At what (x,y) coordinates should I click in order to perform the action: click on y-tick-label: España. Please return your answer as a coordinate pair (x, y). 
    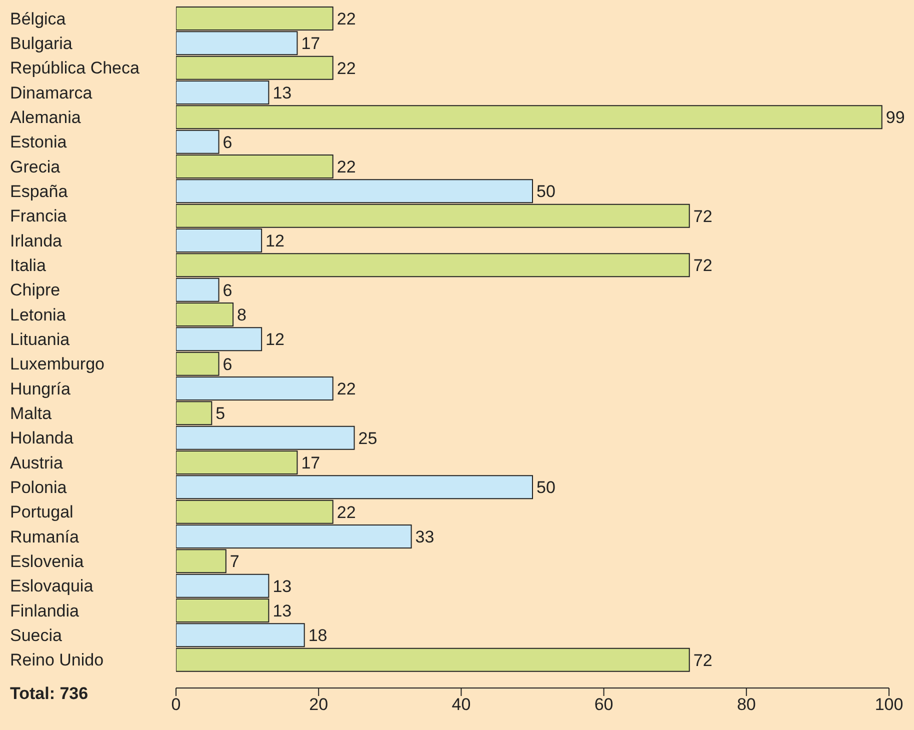
    Looking at the image, I should click on (39, 191).